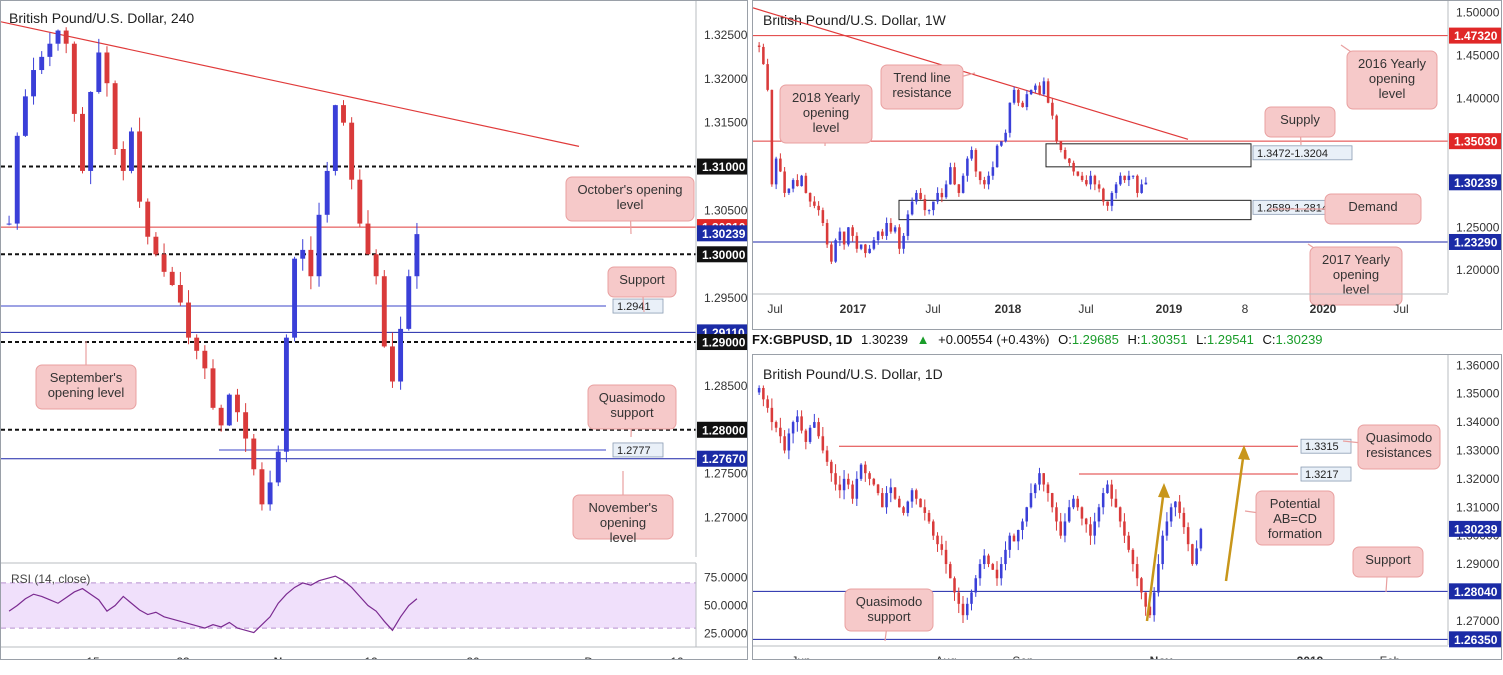  I want to click on chart-title: British Pound/U.S. Dollar, 1W, so click(855, 20).